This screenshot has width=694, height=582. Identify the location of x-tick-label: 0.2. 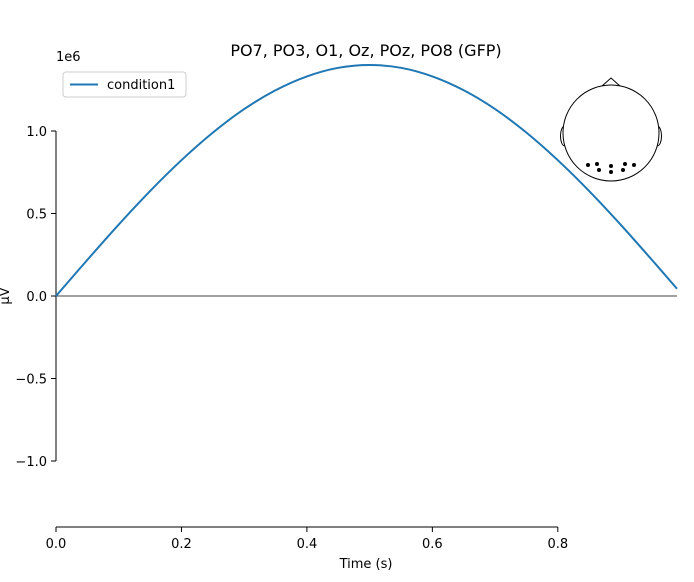
(181, 544).